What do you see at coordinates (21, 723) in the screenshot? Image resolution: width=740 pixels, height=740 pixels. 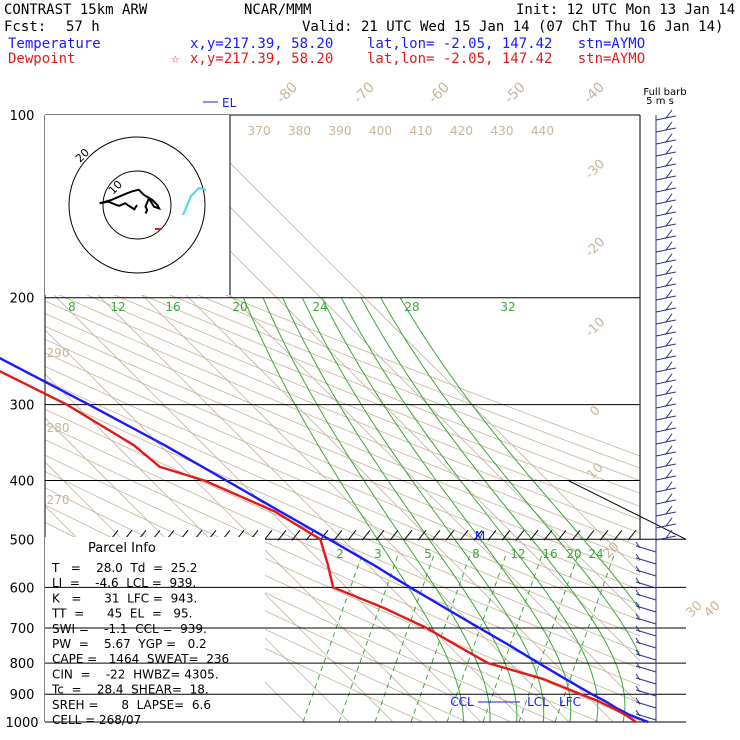 I see `pressure-tick-label: 1000` at bounding box center [21, 723].